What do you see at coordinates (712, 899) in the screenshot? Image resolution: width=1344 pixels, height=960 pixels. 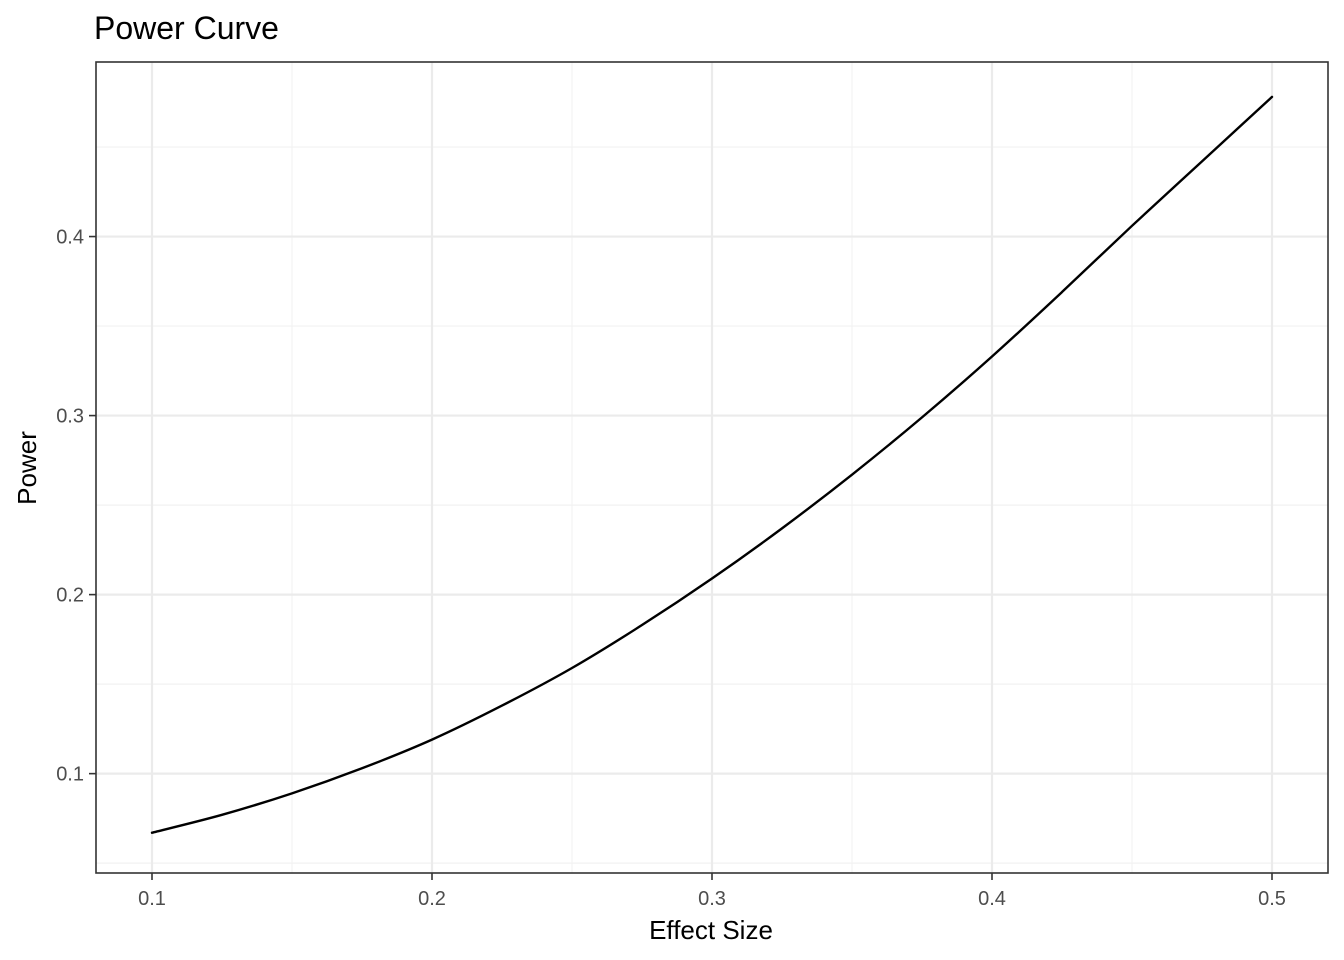 I see `x-tick-label: 0.3` at bounding box center [712, 899].